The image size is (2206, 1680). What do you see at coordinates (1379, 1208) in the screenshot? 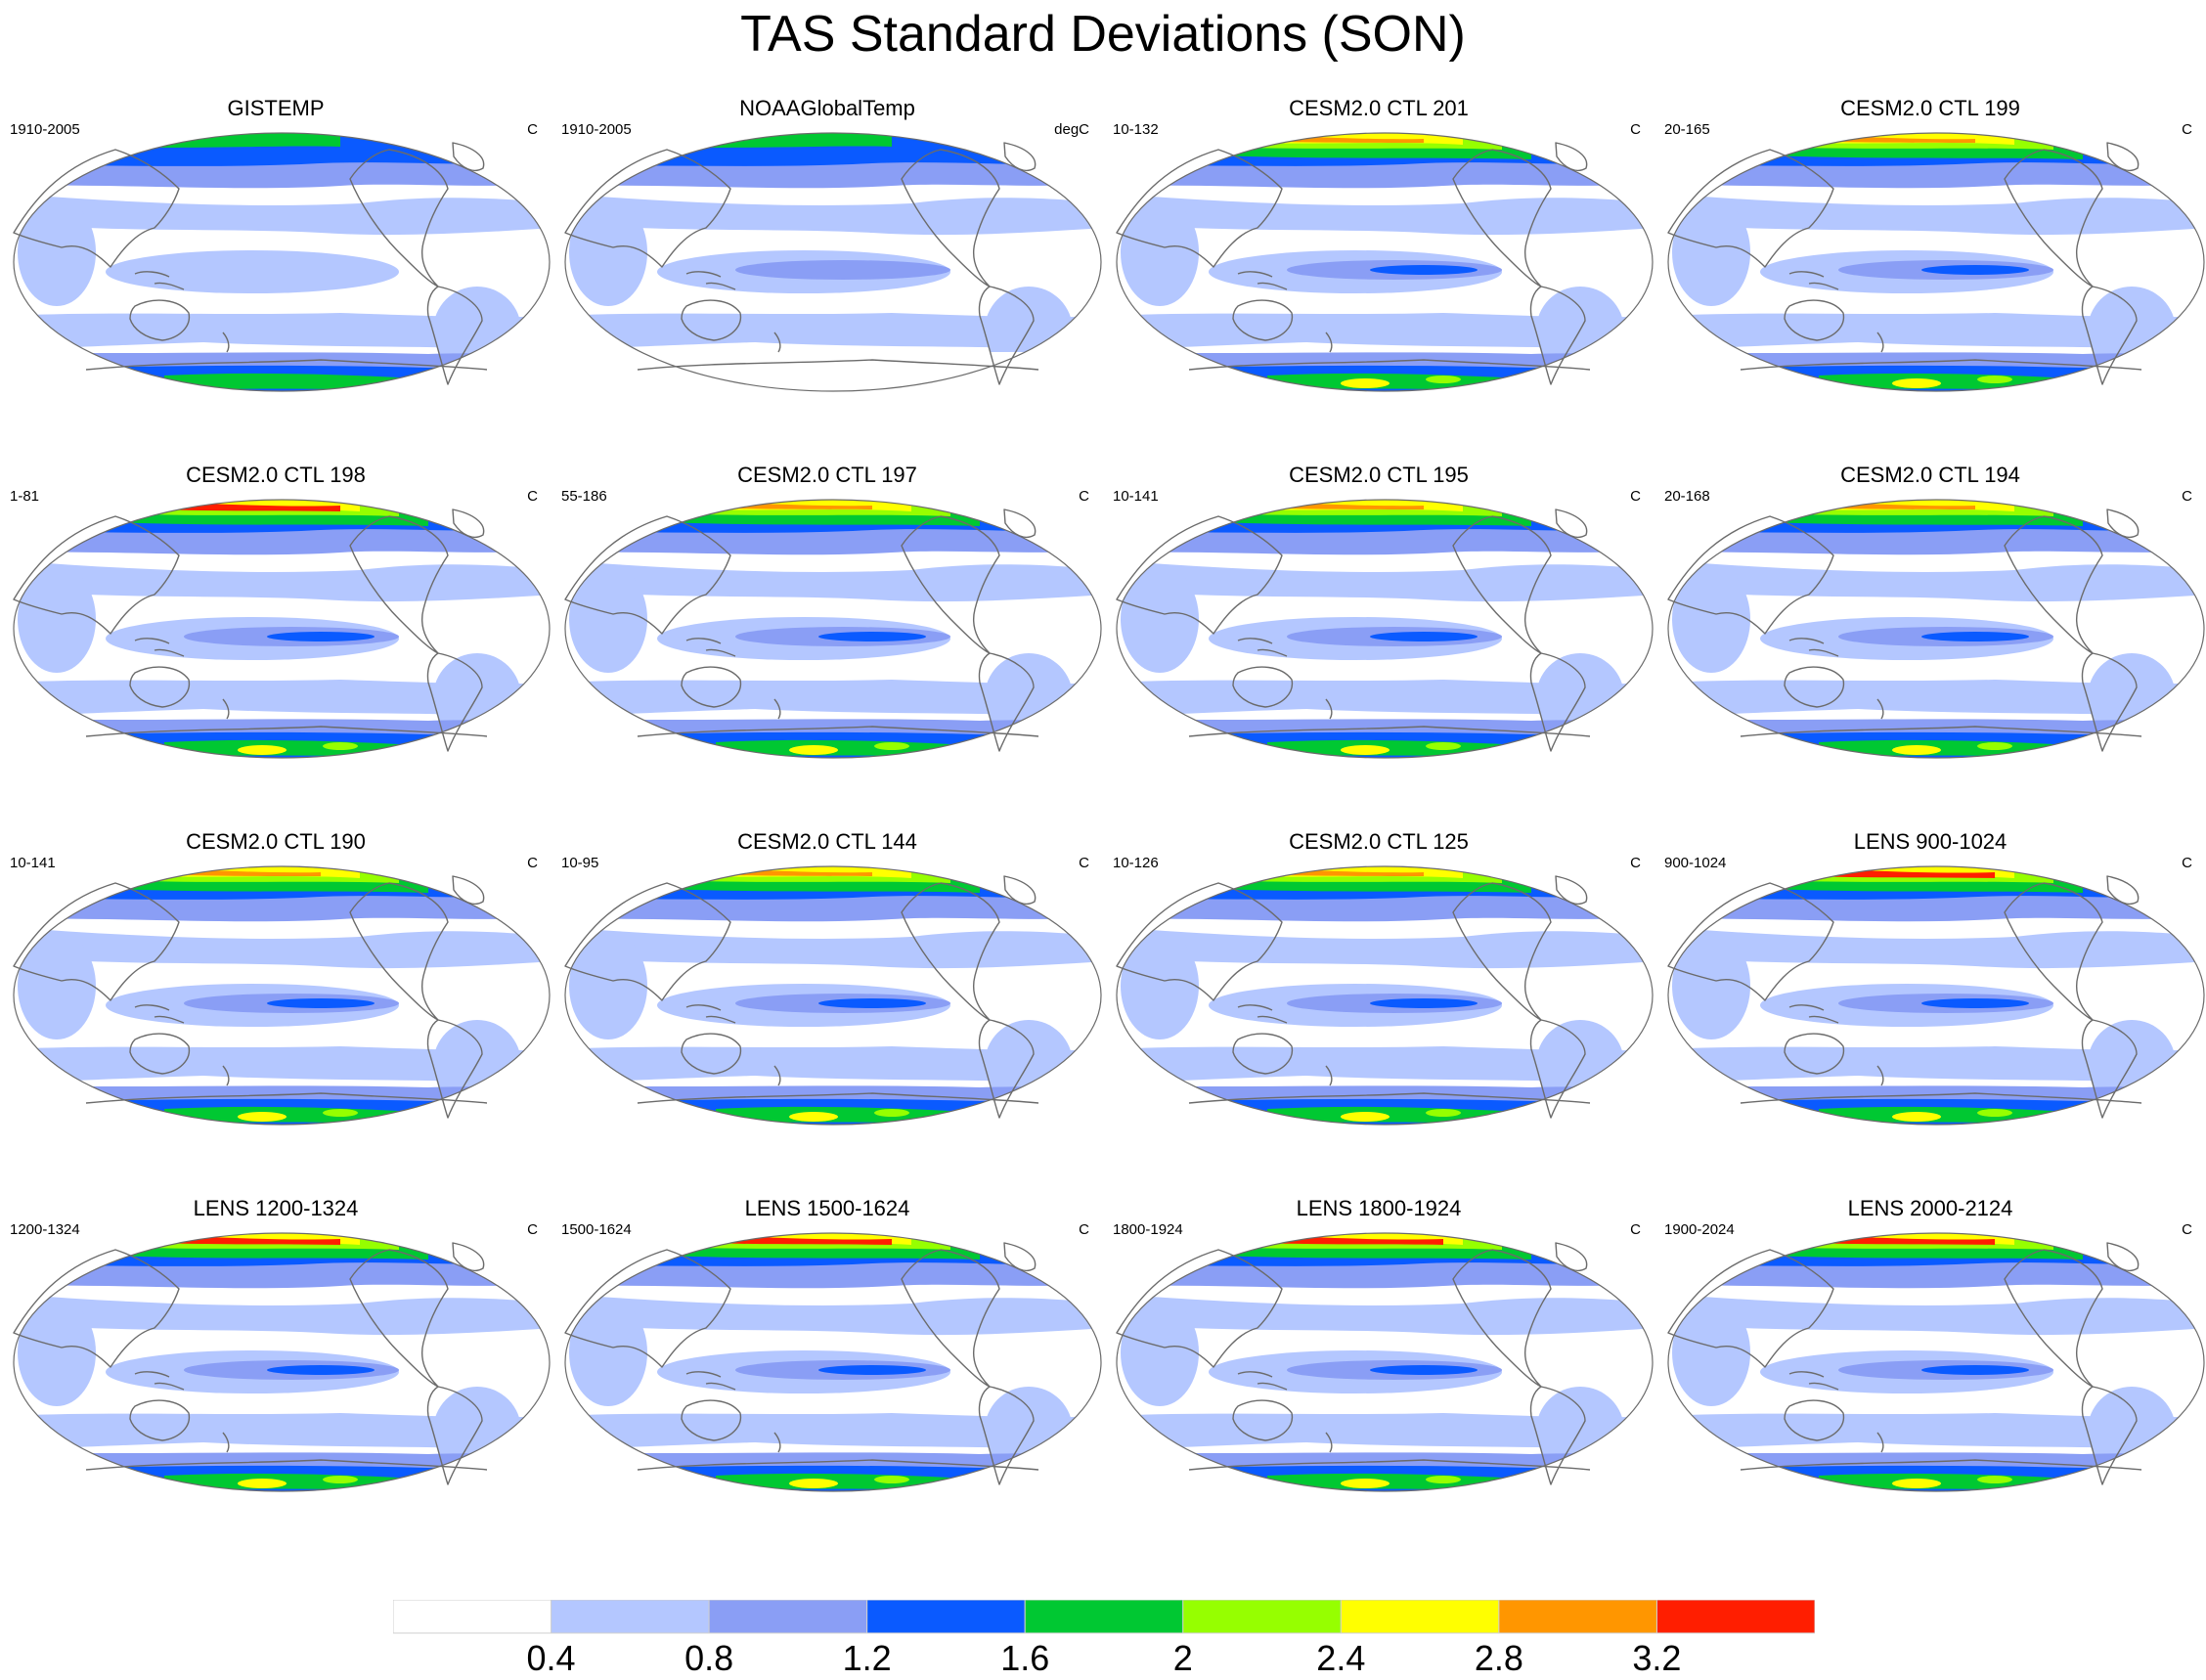
I see `panel-title: LENS 1800-1924` at bounding box center [1379, 1208].